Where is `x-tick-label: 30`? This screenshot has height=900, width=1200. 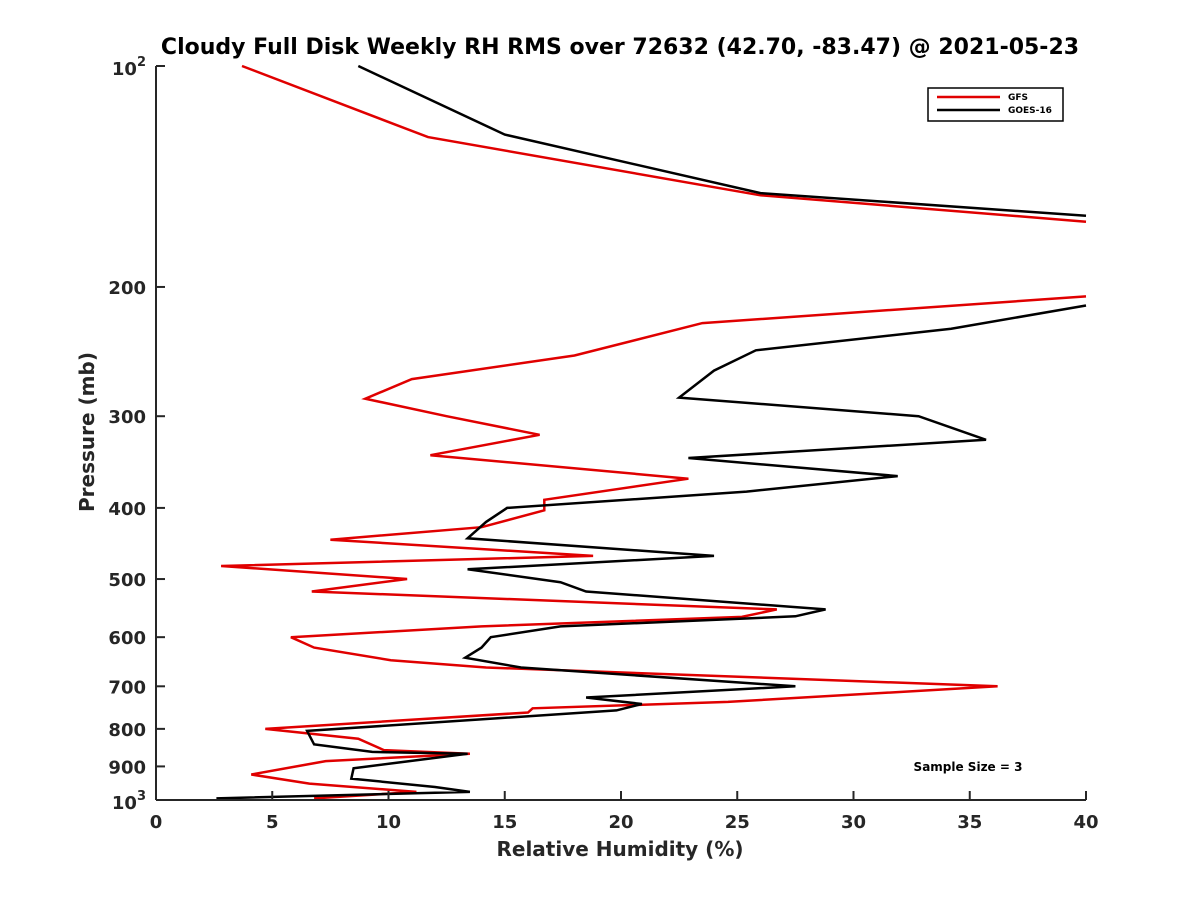
x-tick-label: 30 is located at coordinates (853, 822).